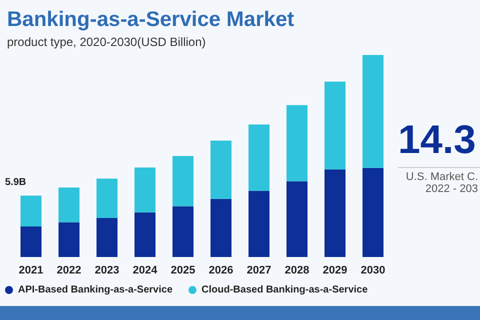 The height and width of the screenshot is (320, 480). I want to click on chart-title: Banking-as-a-Service Market, so click(150, 19).